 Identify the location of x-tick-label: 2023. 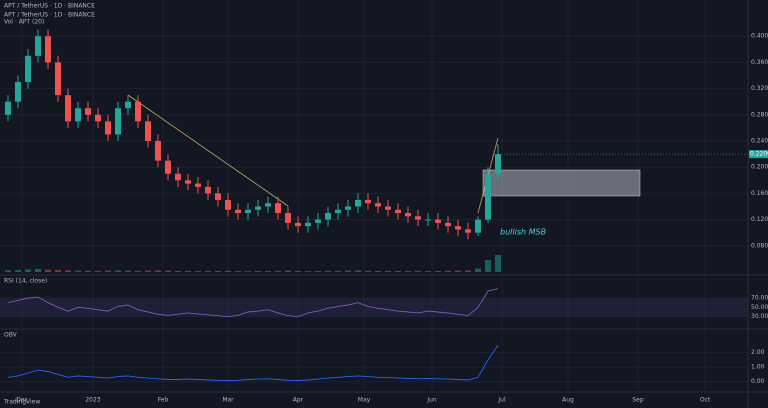
(92, 400).